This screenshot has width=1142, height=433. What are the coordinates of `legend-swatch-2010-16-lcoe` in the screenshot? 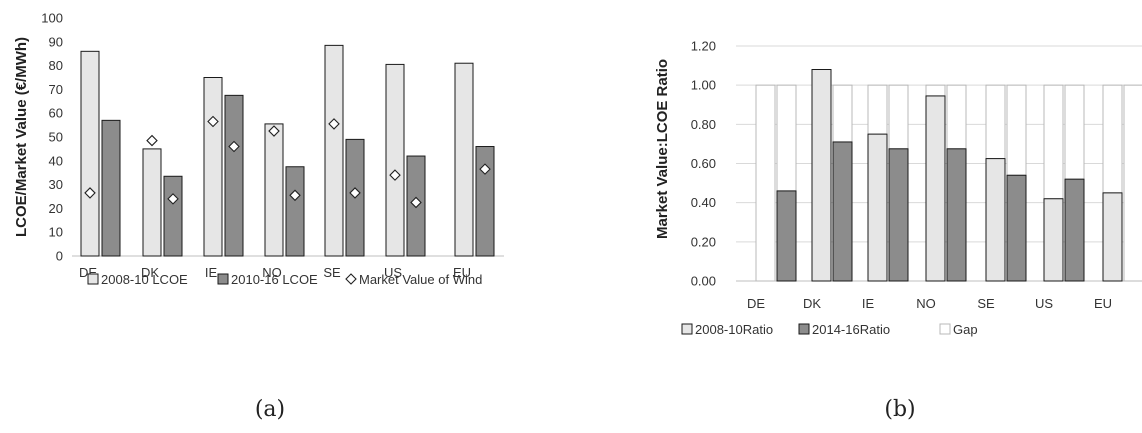 It's located at (223, 279).